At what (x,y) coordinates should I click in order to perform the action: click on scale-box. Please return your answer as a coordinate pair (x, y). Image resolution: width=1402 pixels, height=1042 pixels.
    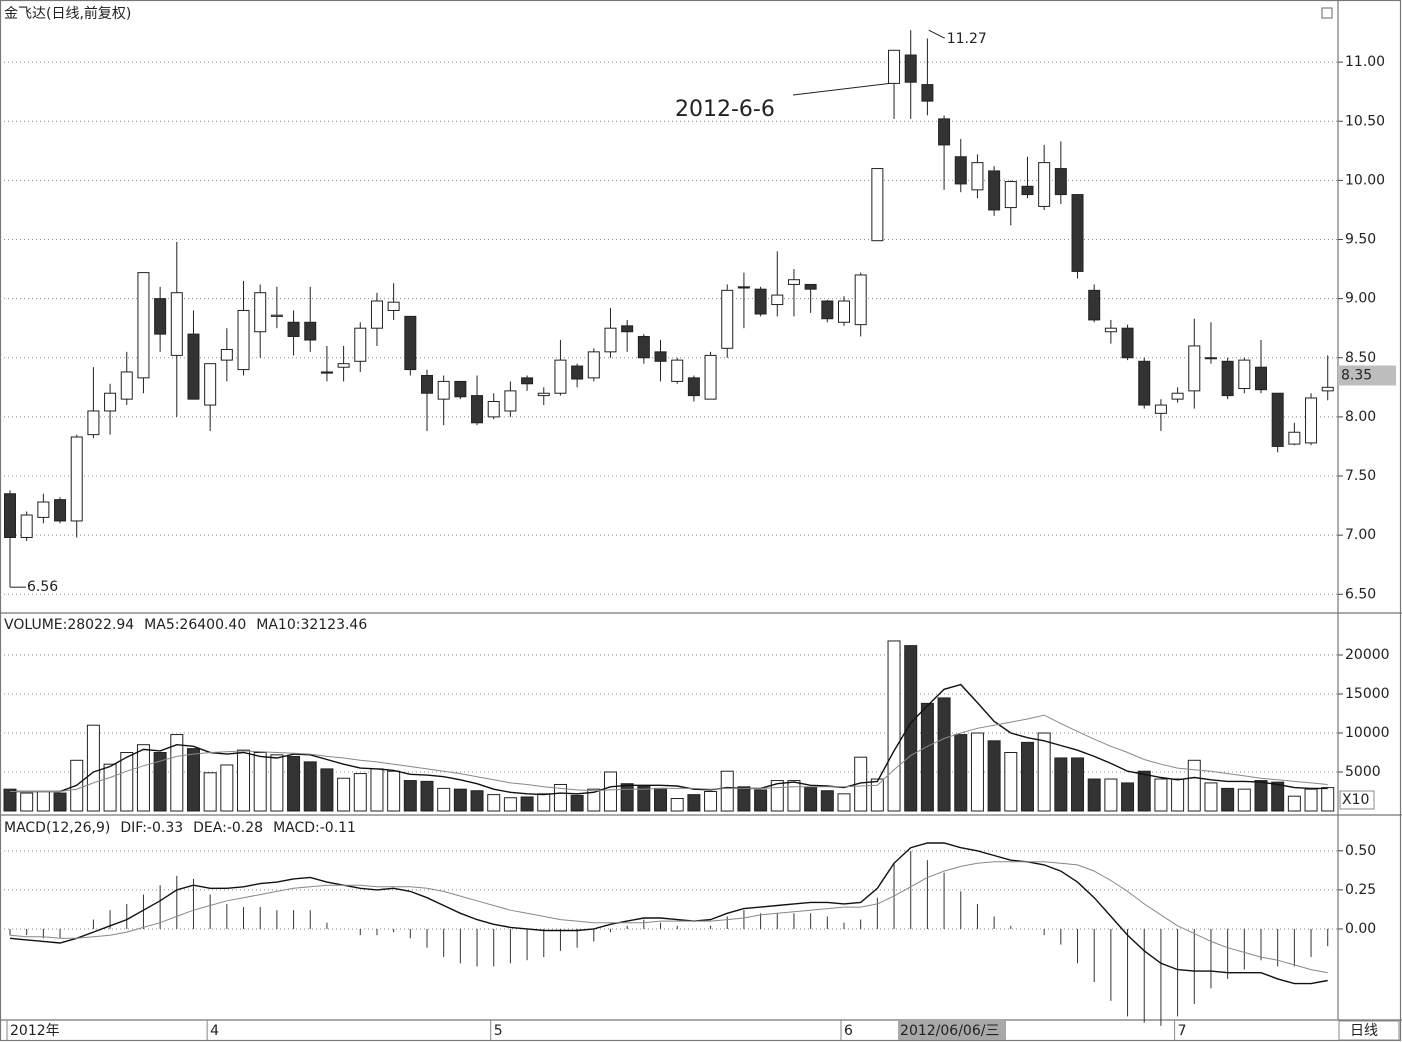
    Looking at the image, I should click on (1357, 800).